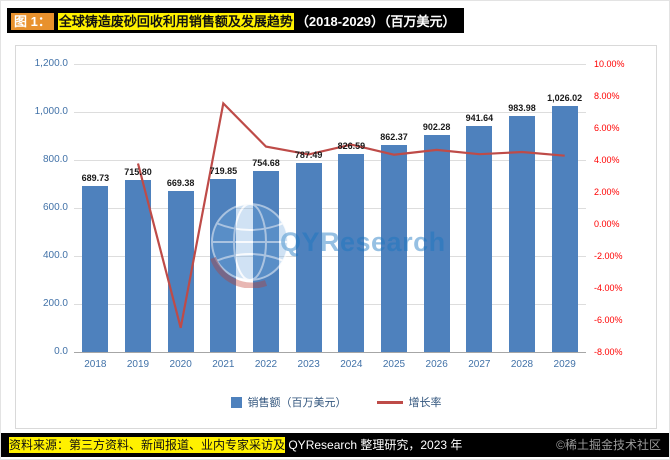  Describe the element at coordinates (180, 183) in the screenshot. I see `sales-value-label: 669.38` at that location.